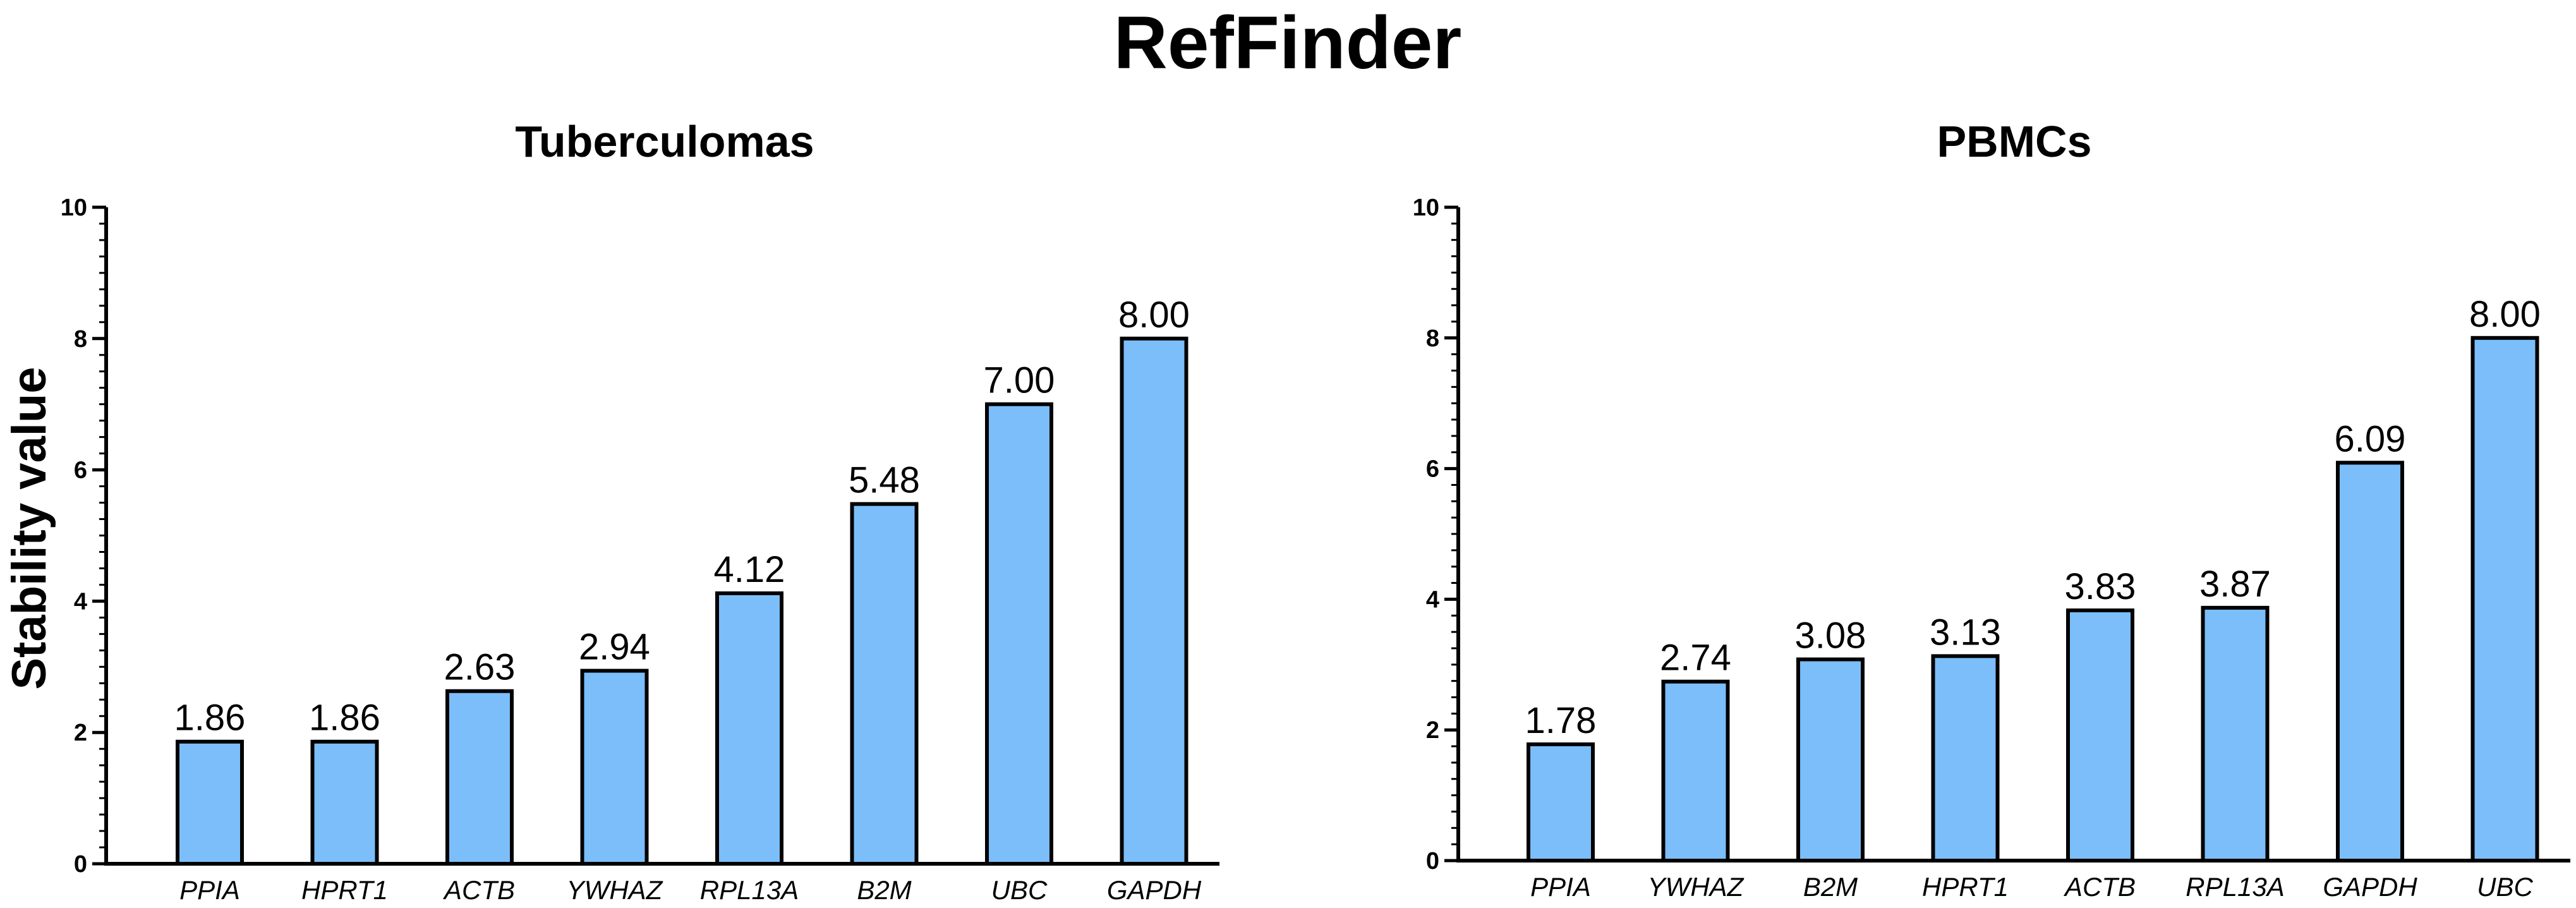 Image resolution: width=2576 pixels, height=908 pixels. Describe the element at coordinates (80, 601) in the screenshot. I see `tuberculomas-y-tick-label: 4` at that location.